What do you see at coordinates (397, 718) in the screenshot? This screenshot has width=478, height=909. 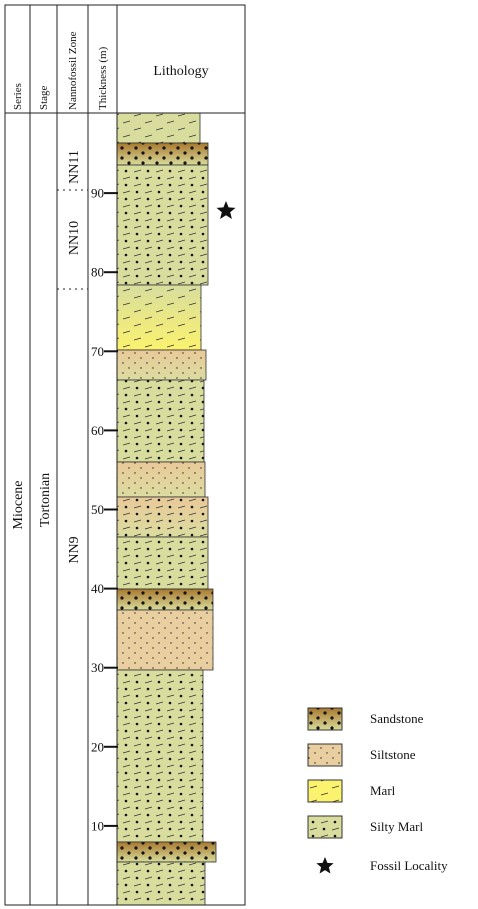 I see `legend-label: Sandstone` at bounding box center [397, 718].